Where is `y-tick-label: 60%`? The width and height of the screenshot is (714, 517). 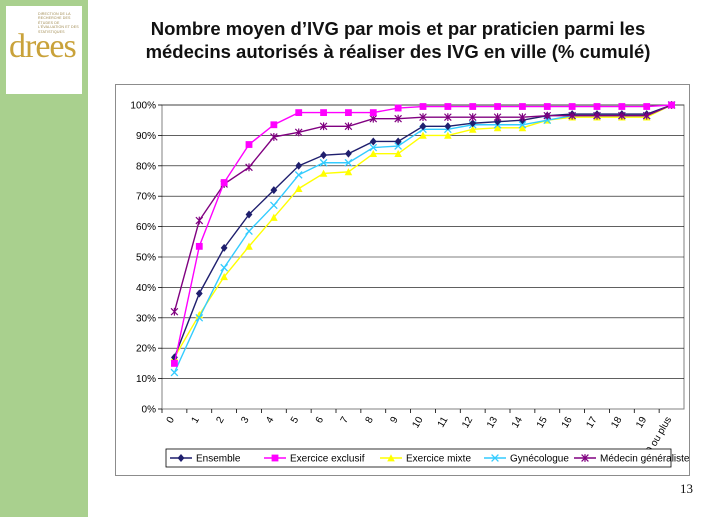 y-tick-label: 60% is located at coordinates (146, 227).